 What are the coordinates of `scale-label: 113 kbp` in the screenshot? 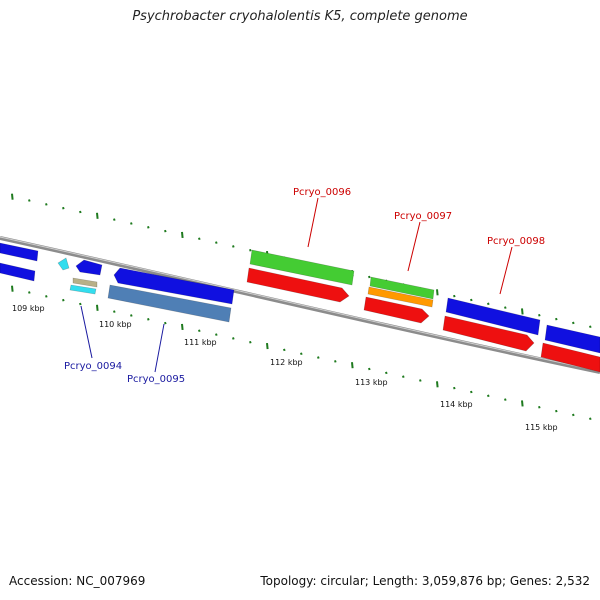 It's located at (371, 382).